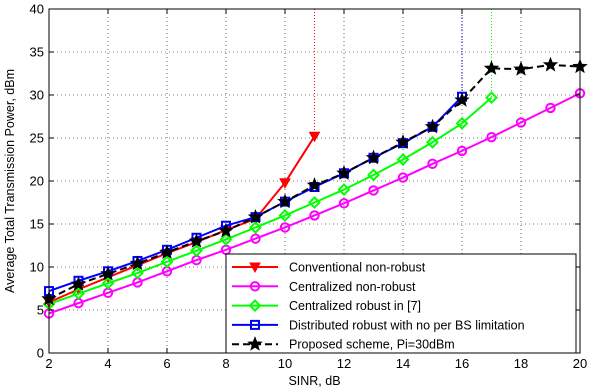  Describe the element at coordinates (10, 181) in the screenshot. I see `y-axis-label: Average Total Transmission Power, dBm` at that location.